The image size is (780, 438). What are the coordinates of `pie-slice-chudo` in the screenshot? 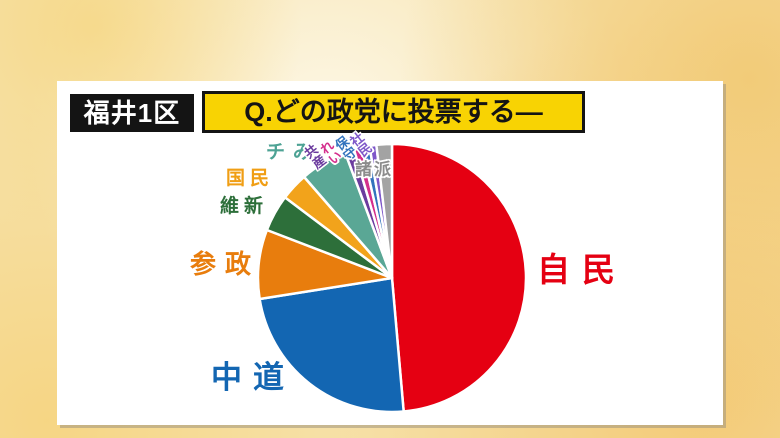 It's located at (331, 345).